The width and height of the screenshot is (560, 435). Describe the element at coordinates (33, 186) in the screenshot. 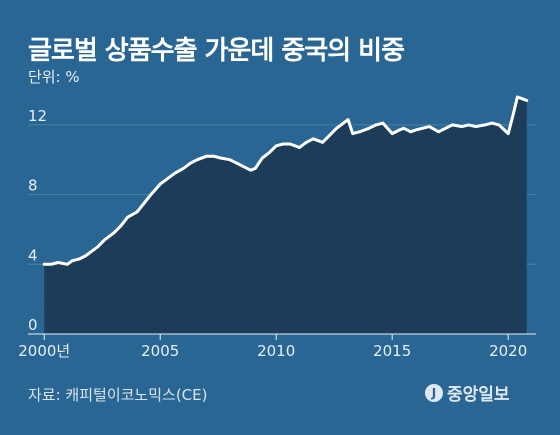

I see `y-tick-label: 8` at that location.